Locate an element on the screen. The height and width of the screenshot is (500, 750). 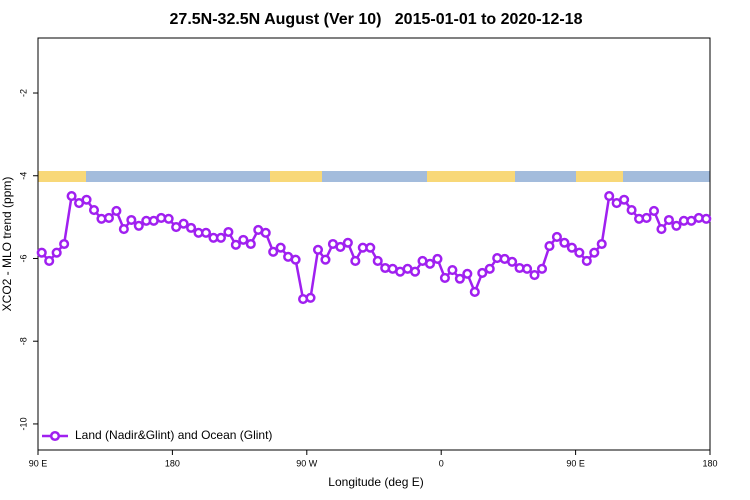
y-tick-label: -6 is located at coordinates (23, 258).